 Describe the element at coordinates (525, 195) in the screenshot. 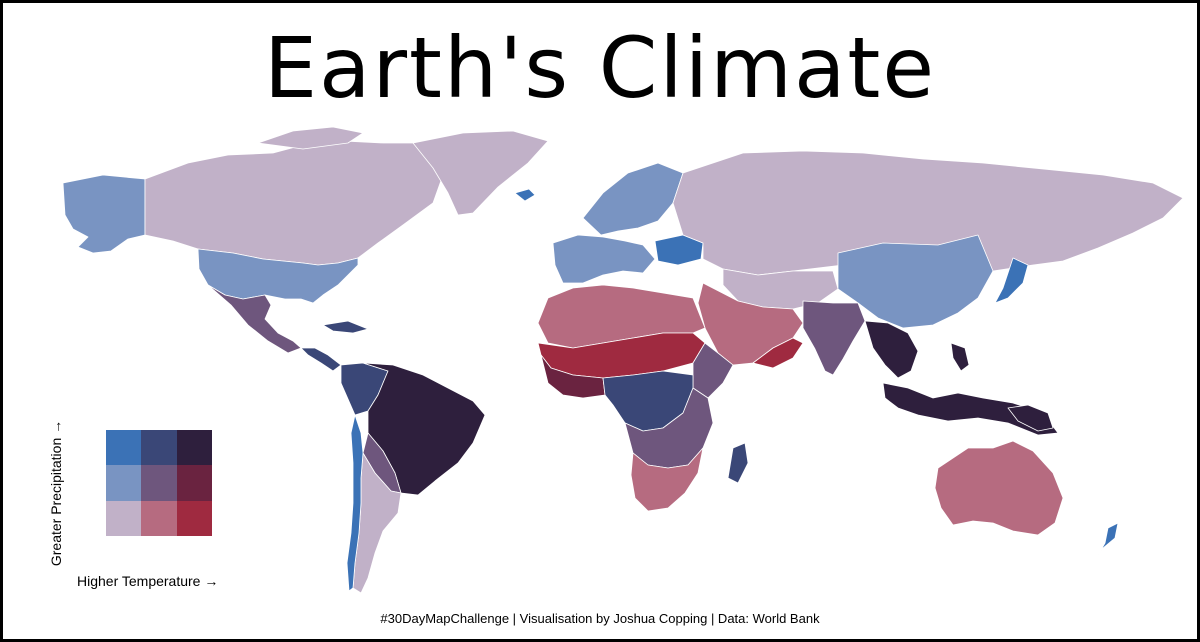

I see `region-iceland` at that location.